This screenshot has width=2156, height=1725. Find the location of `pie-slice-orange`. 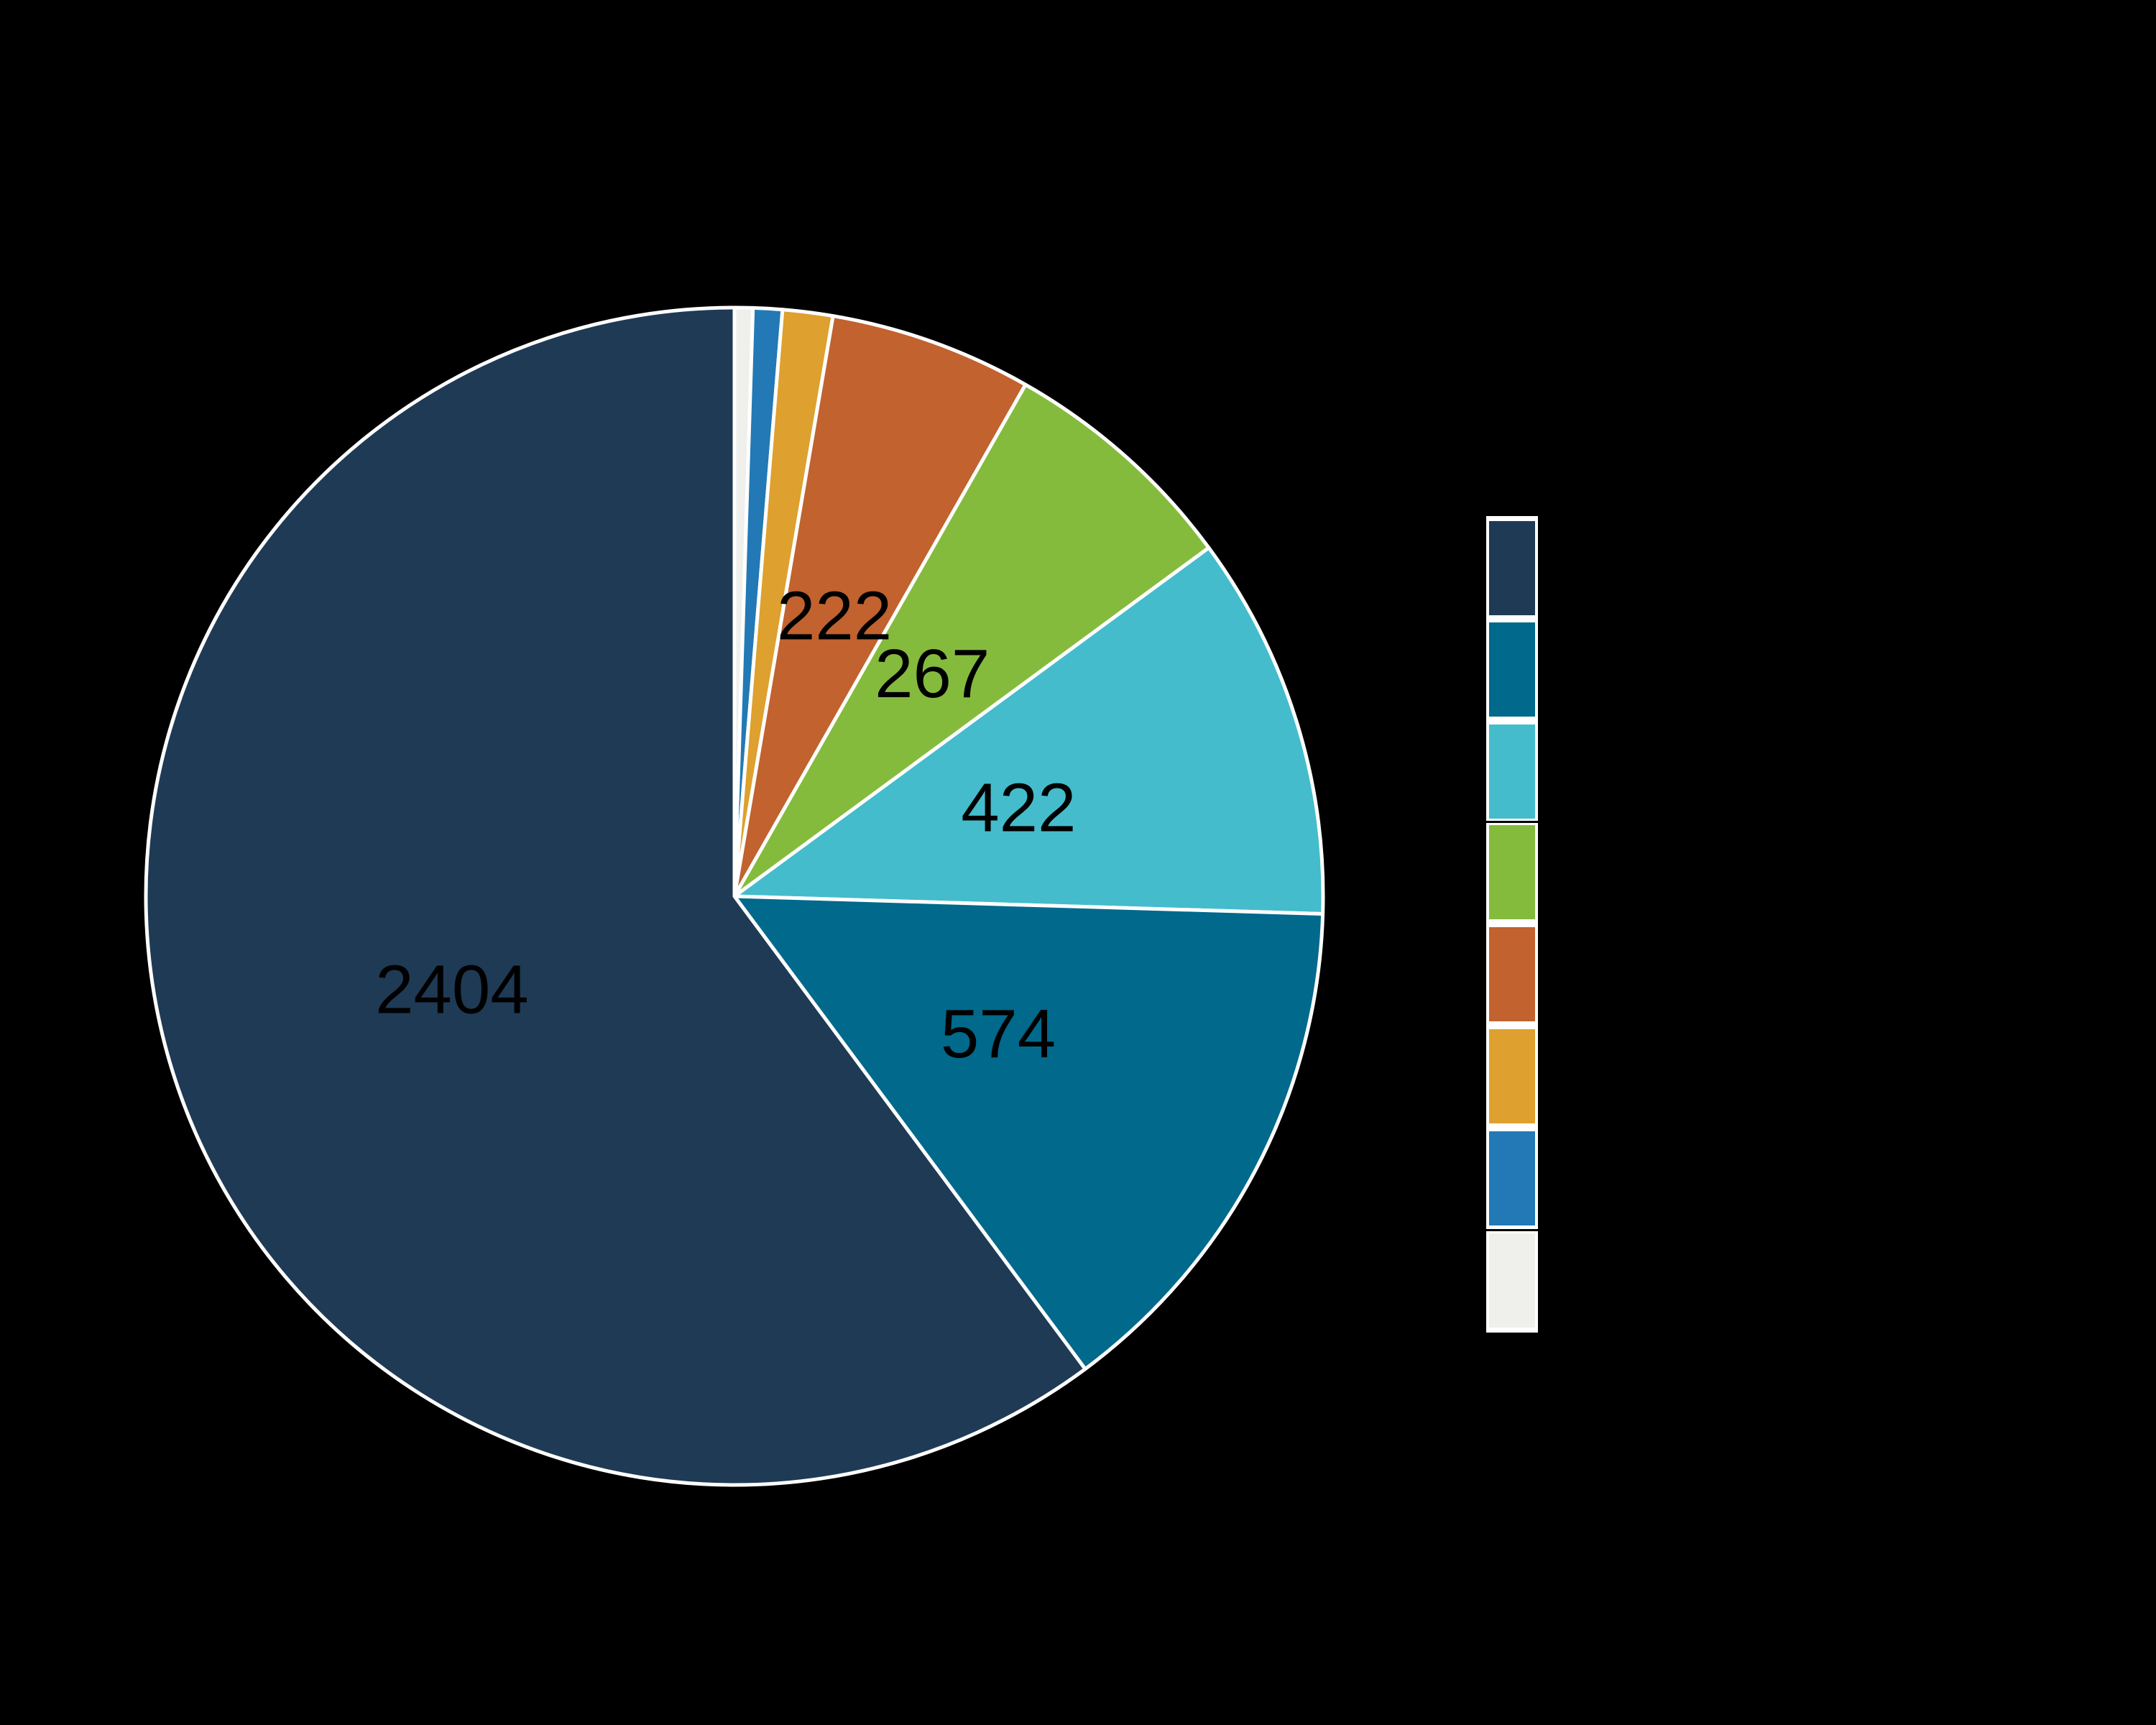

pie-slice-orange is located at coordinates (880, 606).